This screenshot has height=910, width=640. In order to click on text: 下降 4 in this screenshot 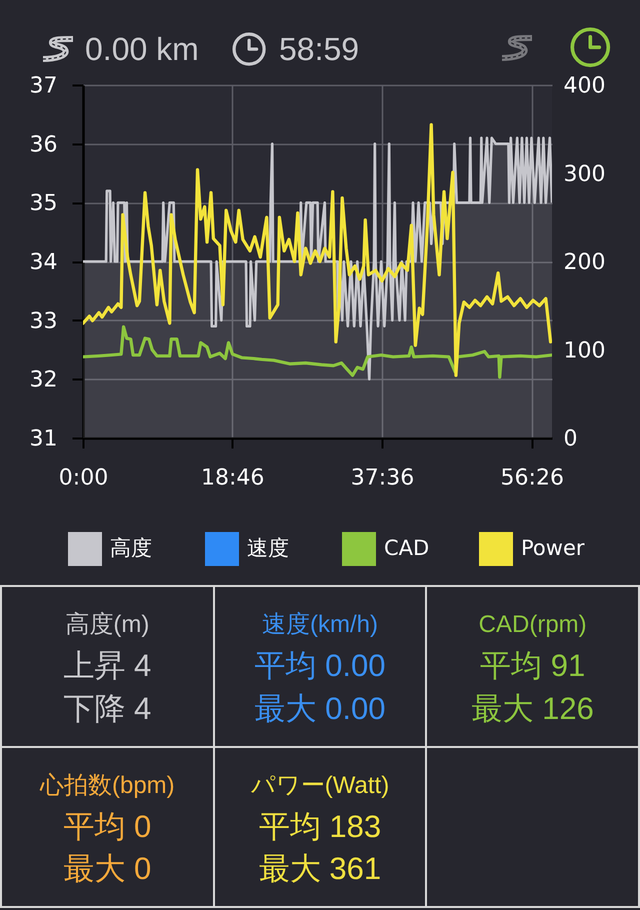, I will do `click(107, 708)`.